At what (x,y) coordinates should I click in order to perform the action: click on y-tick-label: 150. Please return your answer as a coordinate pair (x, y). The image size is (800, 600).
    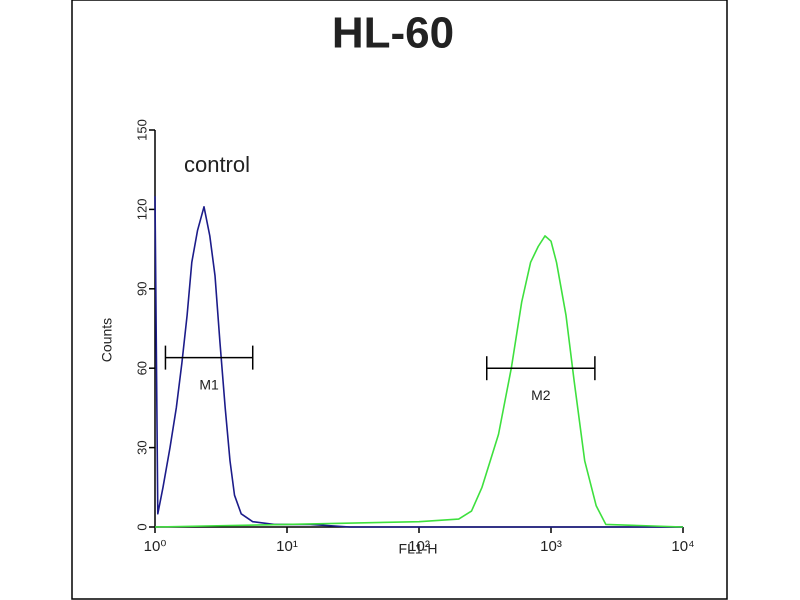
    Looking at the image, I should click on (141, 130).